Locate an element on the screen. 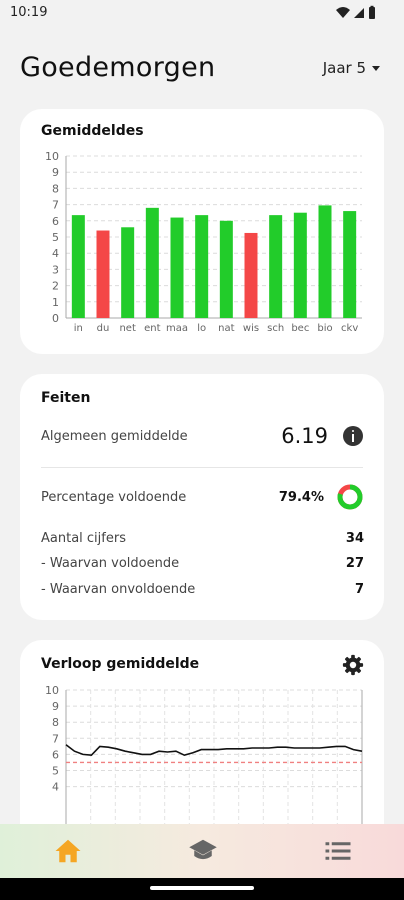 This screenshot has width=404, height=900. x-tick-label: bio is located at coordinates (324, 328).